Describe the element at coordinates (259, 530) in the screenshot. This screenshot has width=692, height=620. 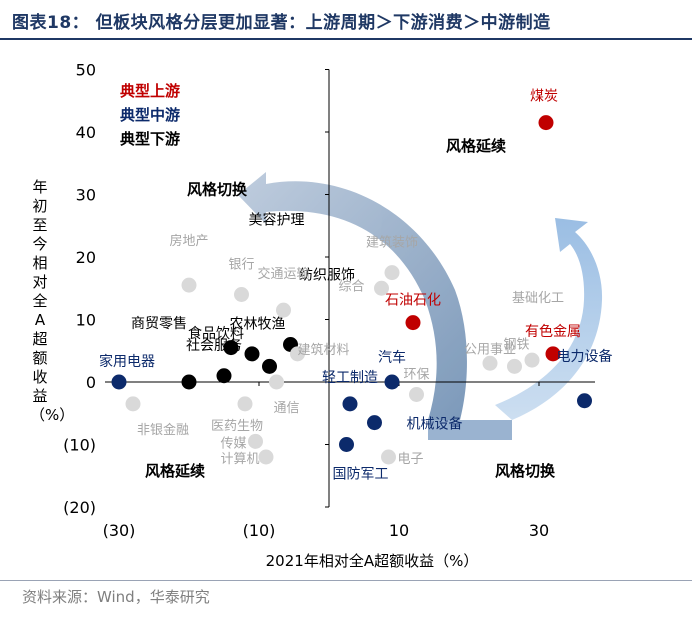
I see `x-tick-label: (10)` at that location.